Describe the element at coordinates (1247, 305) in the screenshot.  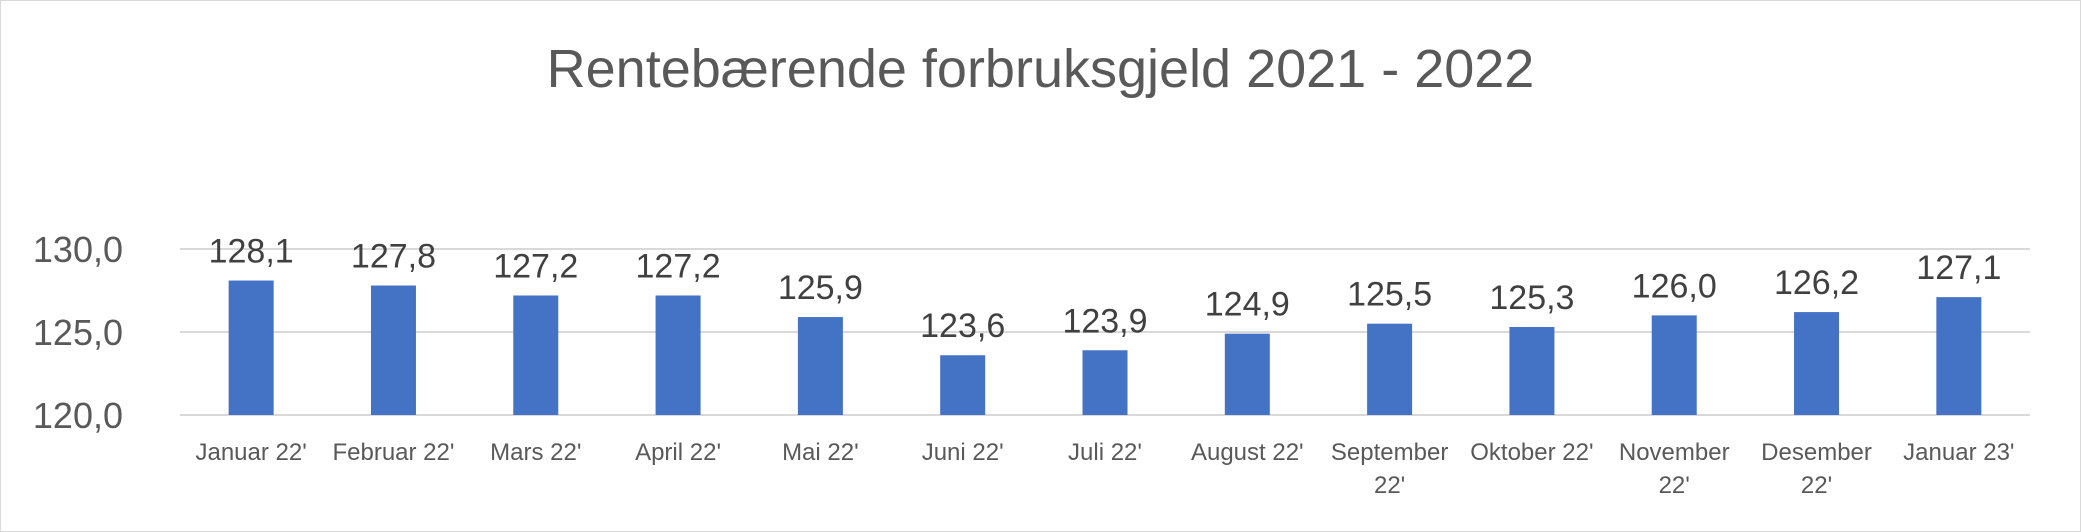
I see `data-label: 124,9` at that location.